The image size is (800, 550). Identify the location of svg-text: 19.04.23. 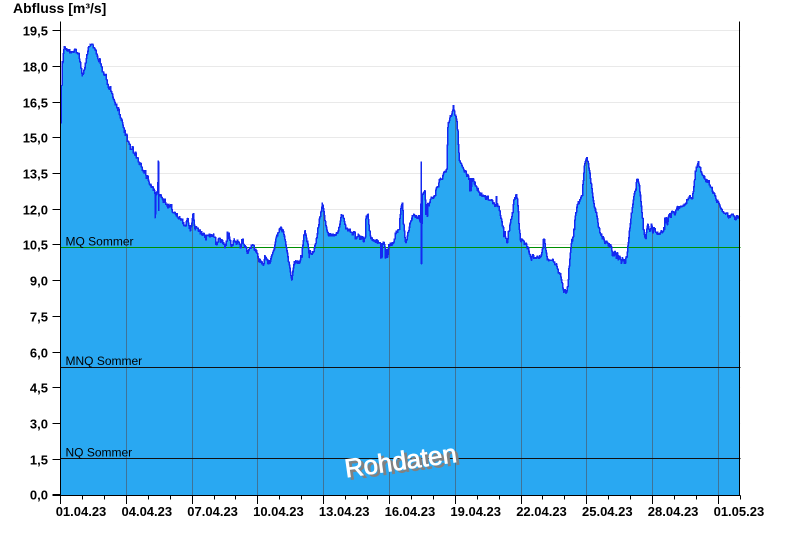
(475, 511).